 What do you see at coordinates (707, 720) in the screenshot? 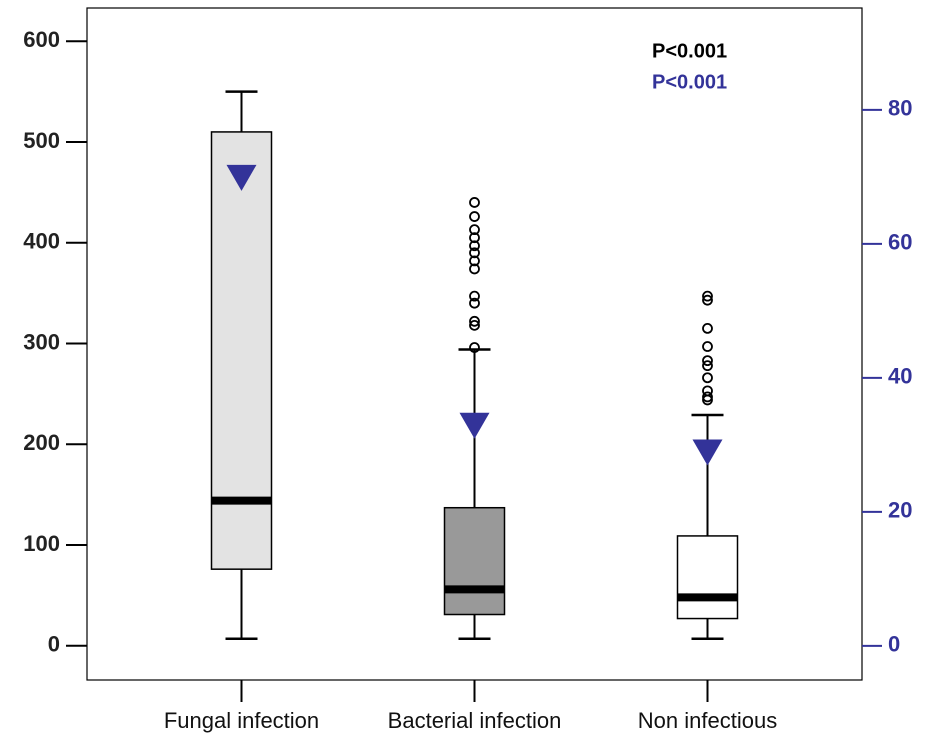
I see `x-tick-label: Non infectious` at bounding box center [707, 720].